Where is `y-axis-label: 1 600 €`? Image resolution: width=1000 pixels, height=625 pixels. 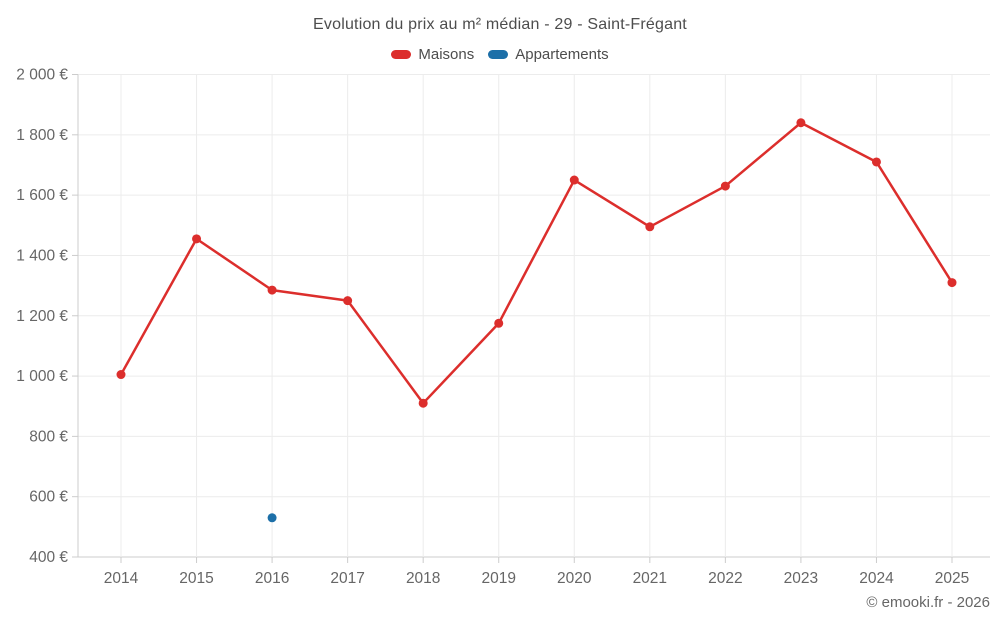
y-axis-label: 1 600 € is located at coordinates (42, 195).